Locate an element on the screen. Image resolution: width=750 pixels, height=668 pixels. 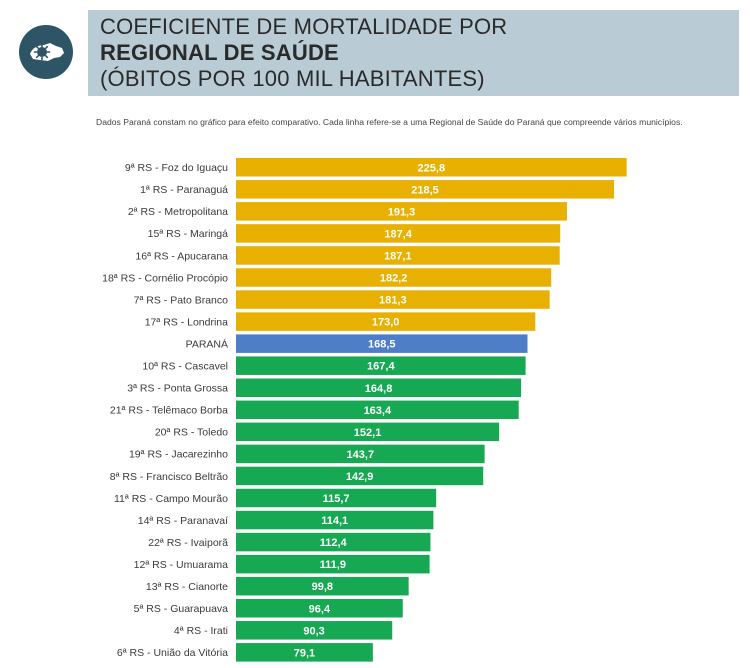
bar-row: 6ª RS - União da Vitória 79,1 is located at coordinates (245, 652).